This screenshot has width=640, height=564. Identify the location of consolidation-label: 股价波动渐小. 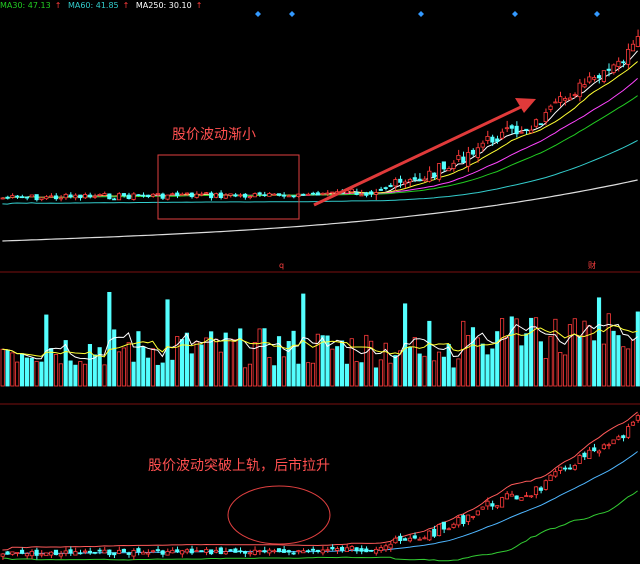
(214, 135).